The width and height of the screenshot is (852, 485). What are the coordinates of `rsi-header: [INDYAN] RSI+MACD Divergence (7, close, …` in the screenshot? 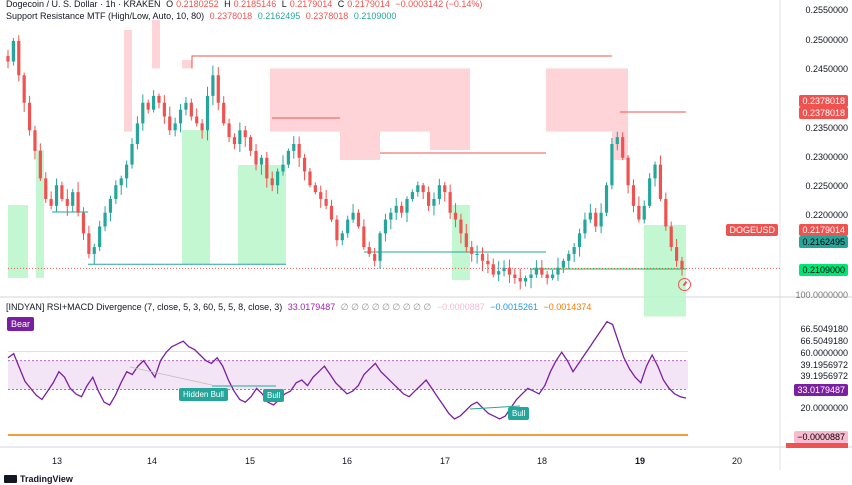 It's located at (300, 307).